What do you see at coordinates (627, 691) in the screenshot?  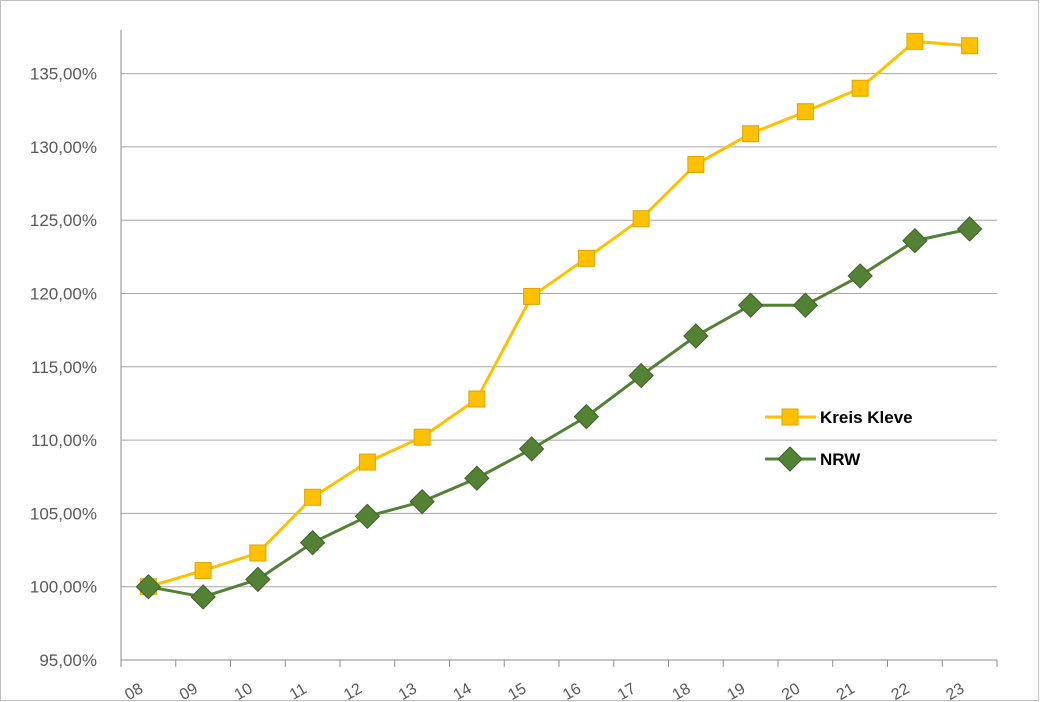 I see `x-tick-label: 17` at bounding box center [627, 691].